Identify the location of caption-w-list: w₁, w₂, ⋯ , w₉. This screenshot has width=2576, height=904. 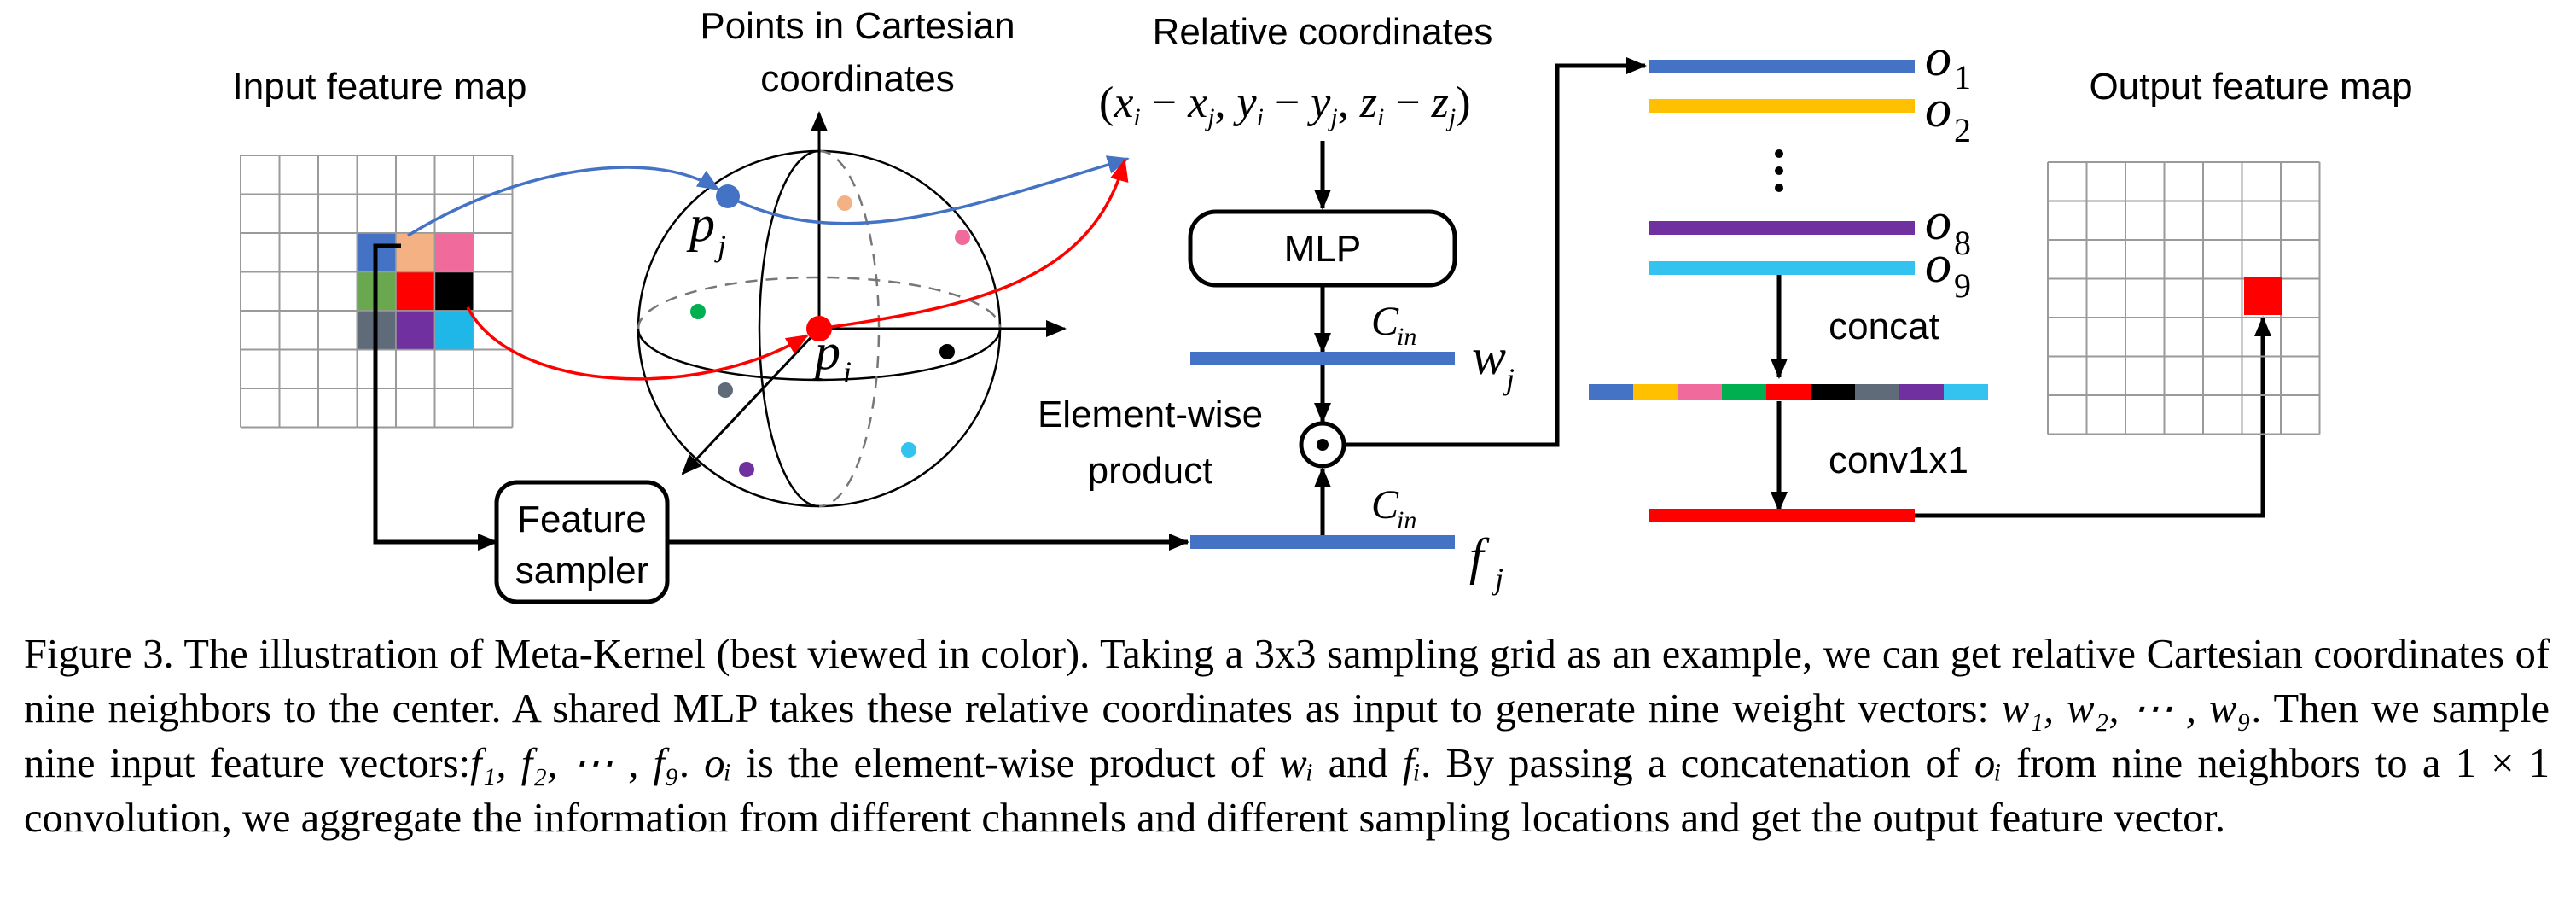
(2126, 709).